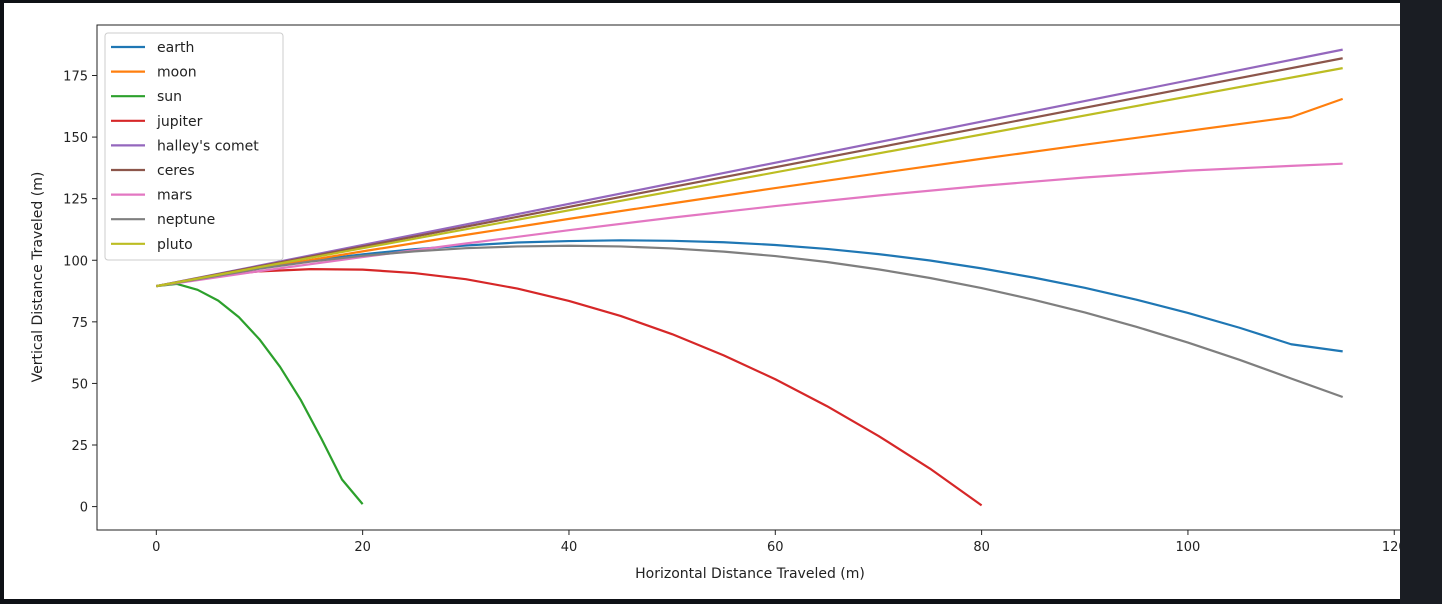 The width and height of the screenshot is (1442, 604). Describe the element at coordinates (362, 547) in the screenshot. I see `x-tick-label-1: 20` at that location.